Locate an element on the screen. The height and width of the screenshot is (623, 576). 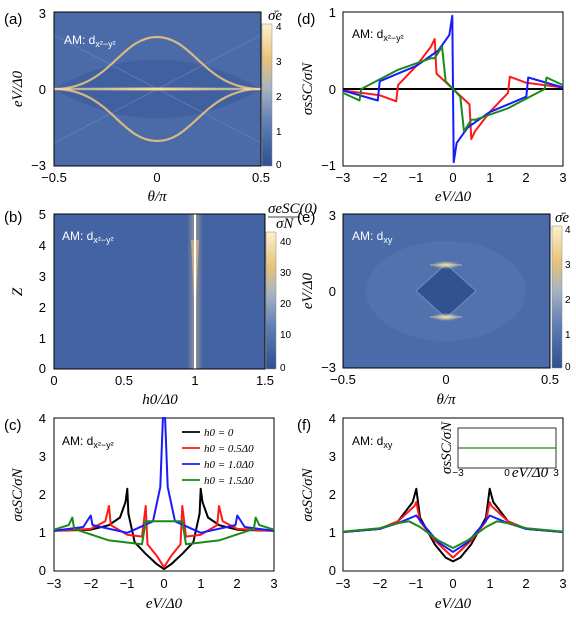
panel-b-ytick: 0 is located at coordinates (42, 368).